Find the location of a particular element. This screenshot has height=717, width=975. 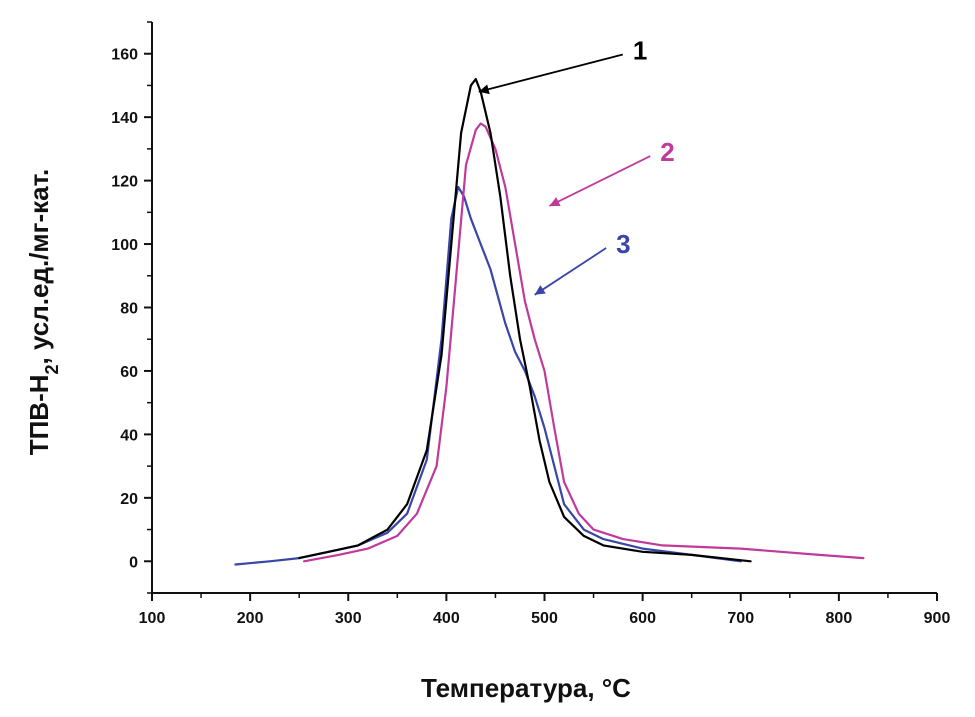

y-axis-title: ТПВ-Н2, усл.ед./мг-кат. is located at coordinates (43, 312).